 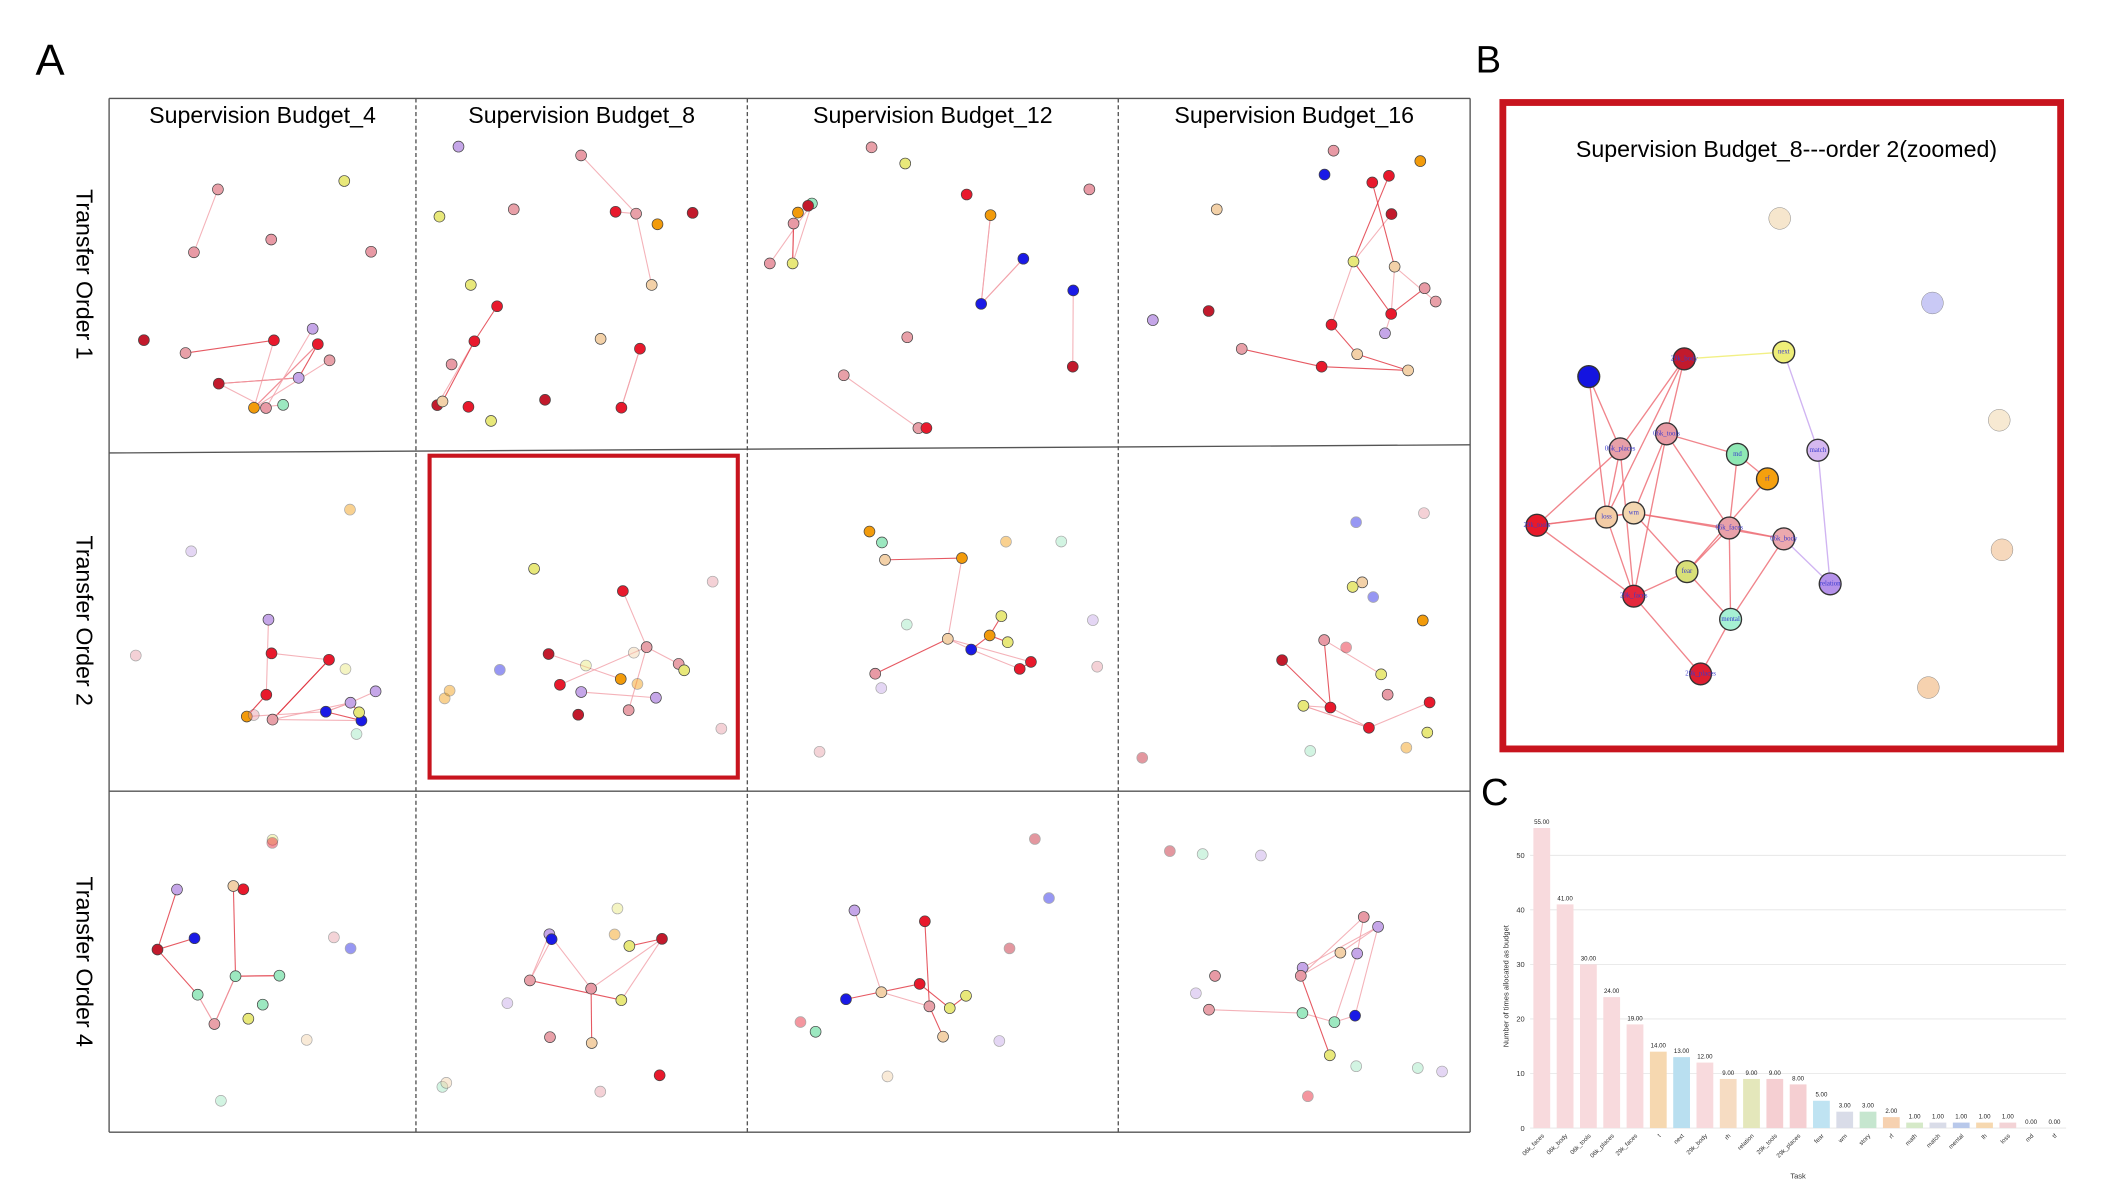 I want to click on row-title: Transfer Order 2, so click(x=84, y=621).